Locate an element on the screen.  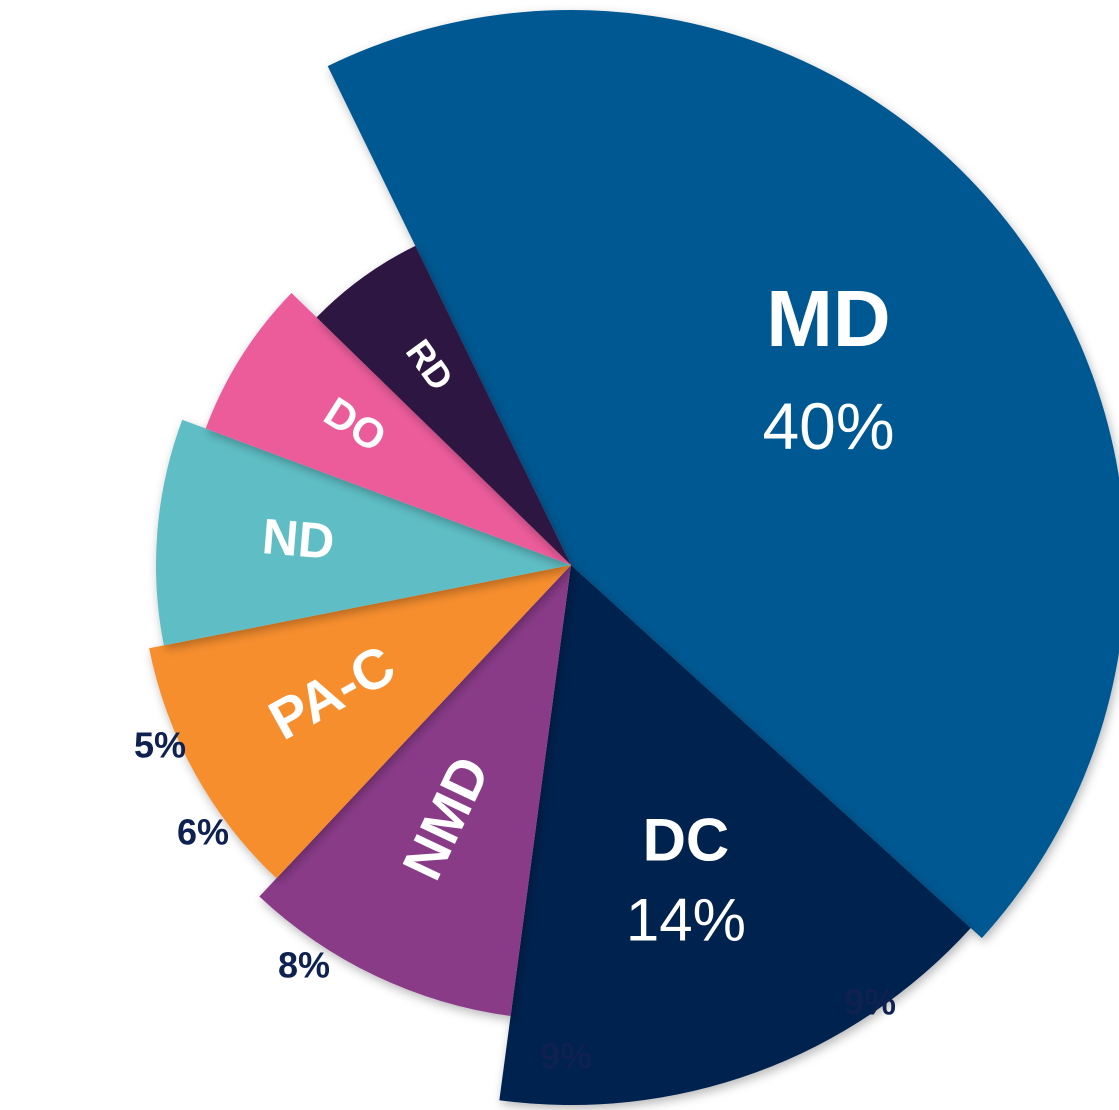
slice-value-md: 40% is located at coordinates (828, 426).